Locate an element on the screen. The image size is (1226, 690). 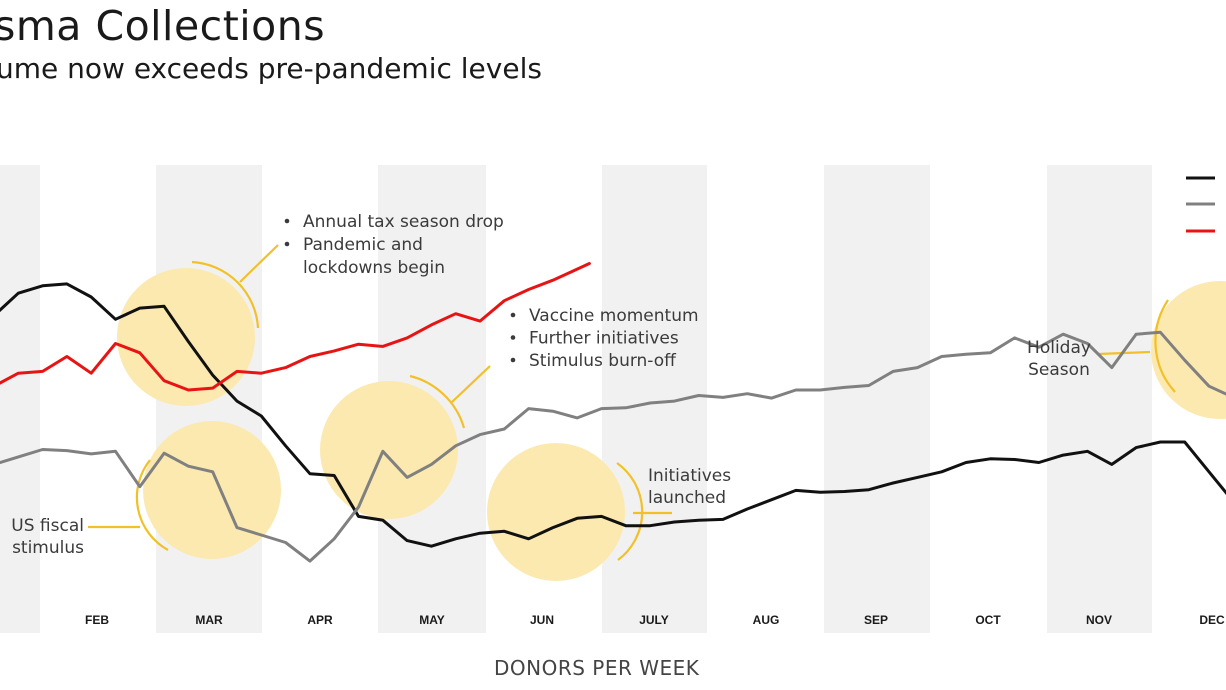
x-tick-label: JUN is located at coordinates (542, 620).